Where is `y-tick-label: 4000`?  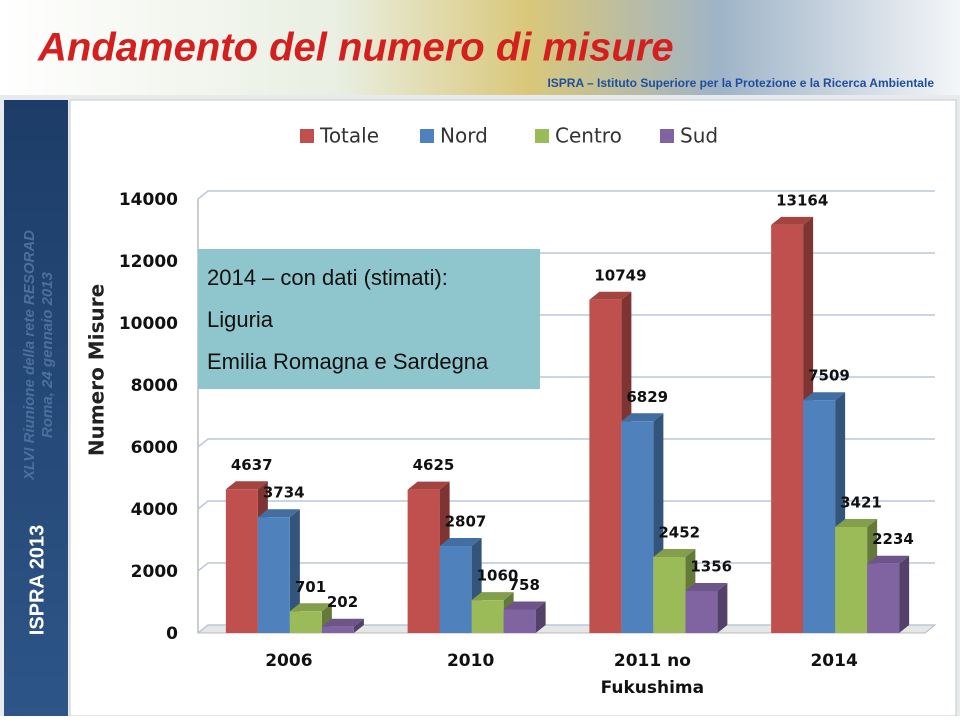
y-tick-label: 4000 is located at coordinates (154, 510).